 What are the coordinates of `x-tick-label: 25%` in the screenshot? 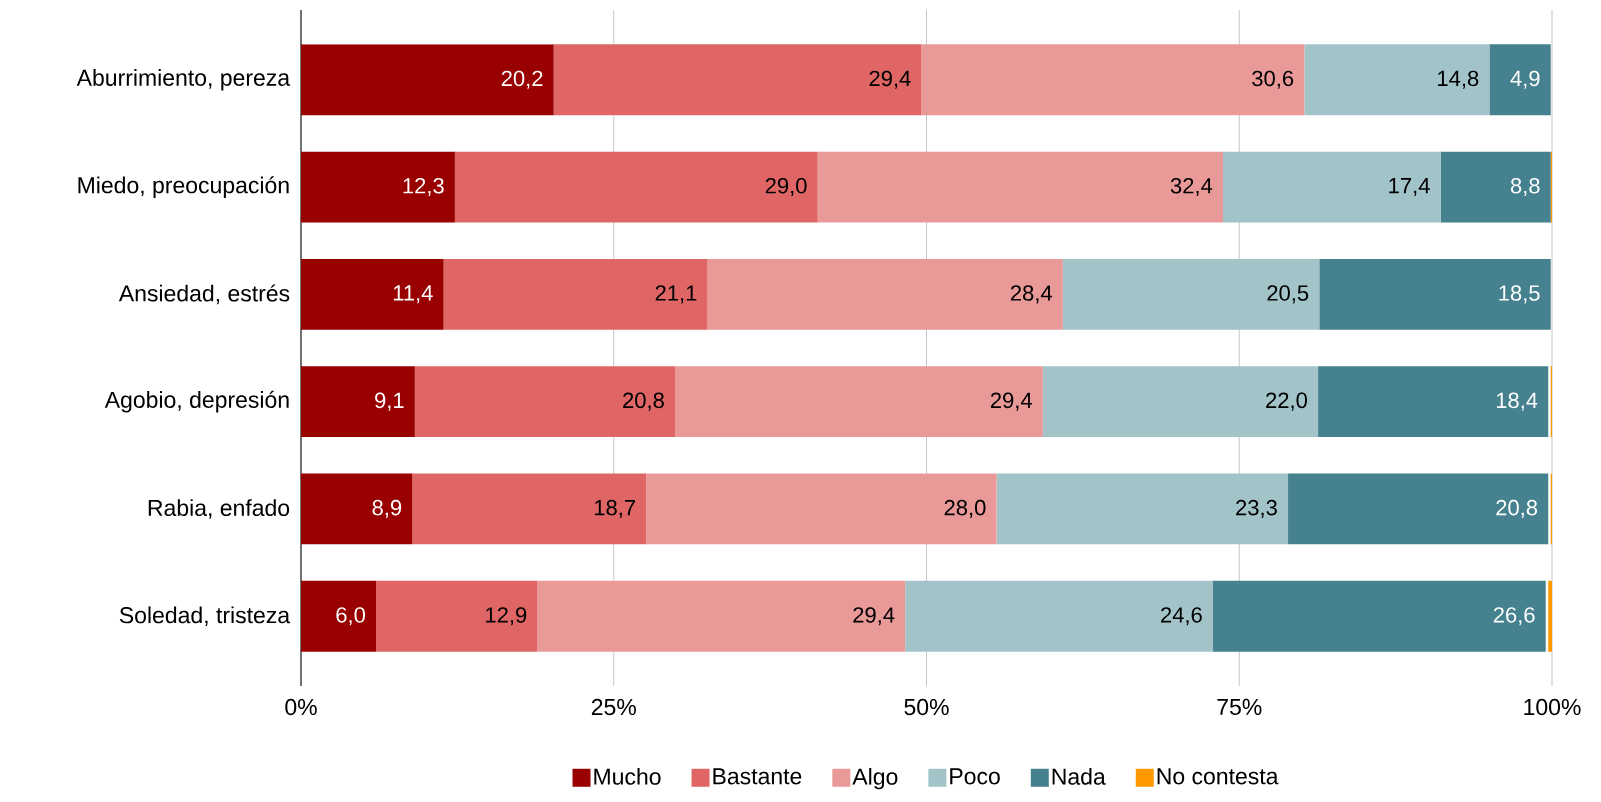 It's located at (613, 707).